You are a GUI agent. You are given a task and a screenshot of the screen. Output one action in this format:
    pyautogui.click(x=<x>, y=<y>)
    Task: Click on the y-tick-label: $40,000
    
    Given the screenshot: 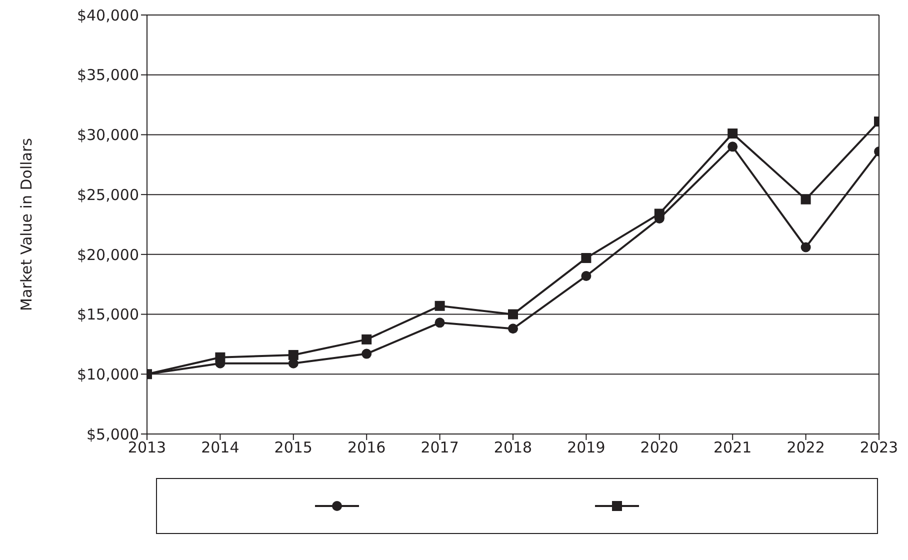 What is the action you would take?
    pyautogui.click(x=107, y=15)
    